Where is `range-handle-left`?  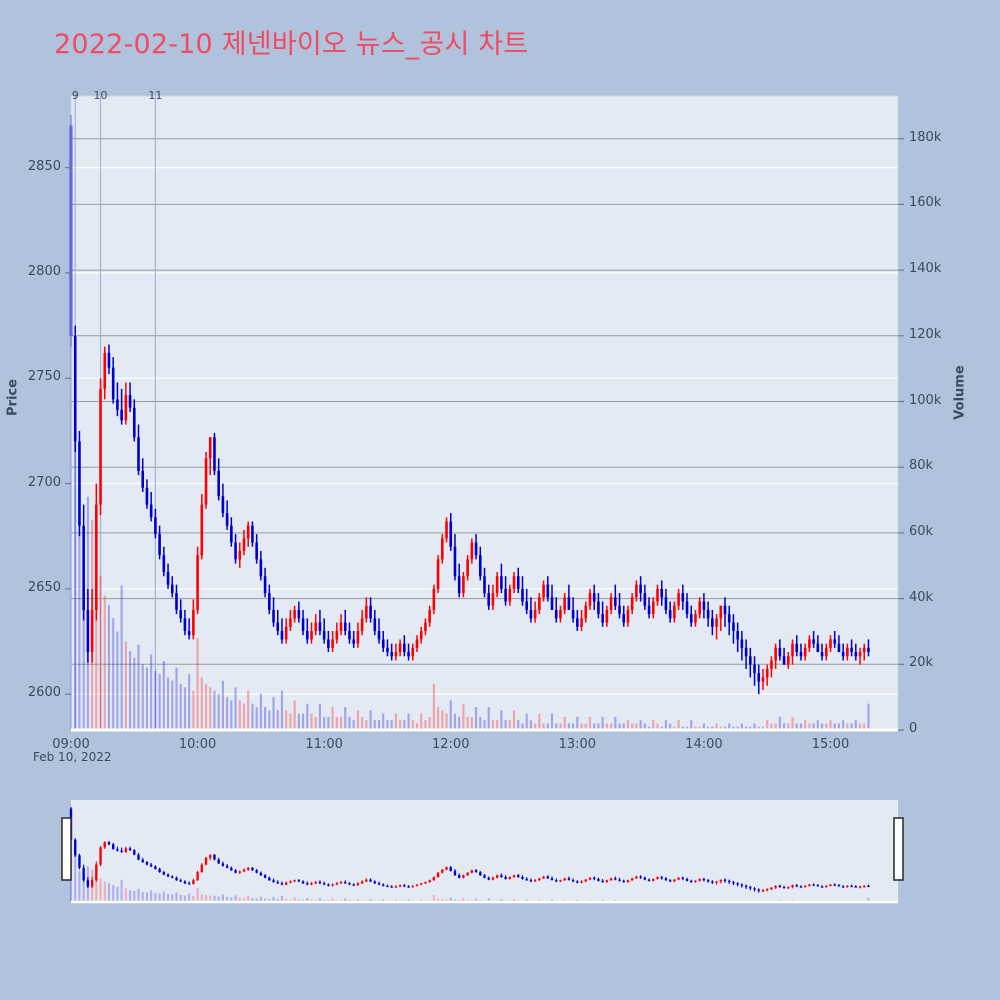
range-handle-left is located at coordinates (66, 849).